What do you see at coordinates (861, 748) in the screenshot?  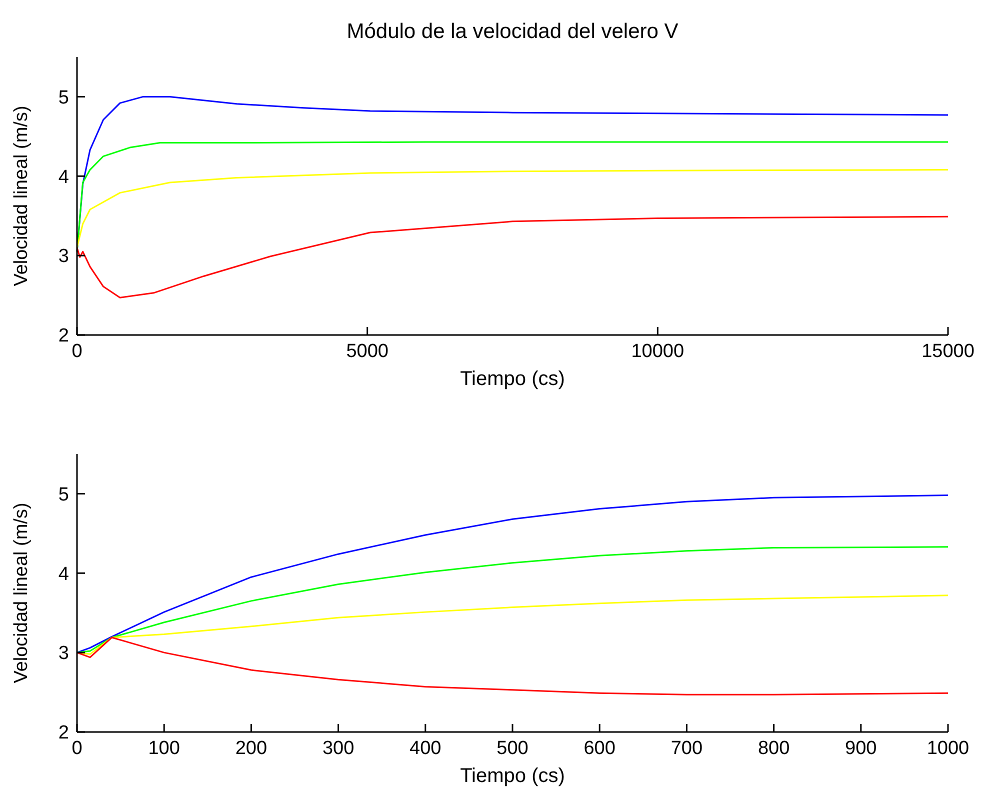 I see `x-tick-label: 900` at bounding box center [861, 748].